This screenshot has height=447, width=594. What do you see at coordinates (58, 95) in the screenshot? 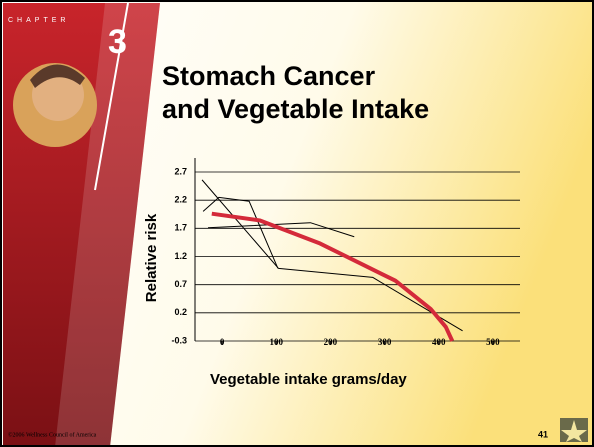
I see `illustration-face` at bounding box center [58, 95].